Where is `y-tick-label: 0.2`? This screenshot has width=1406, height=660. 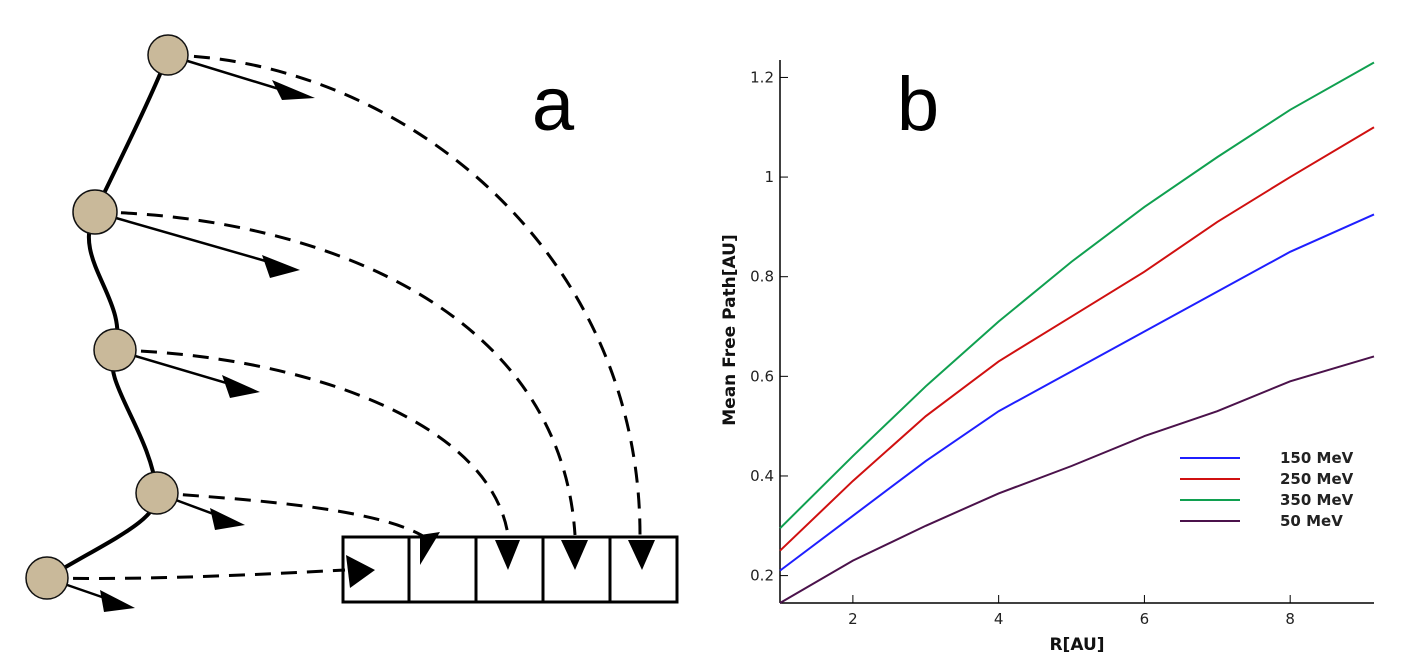
y-tick-label: 0.2 is located at coordinates (762, 576).